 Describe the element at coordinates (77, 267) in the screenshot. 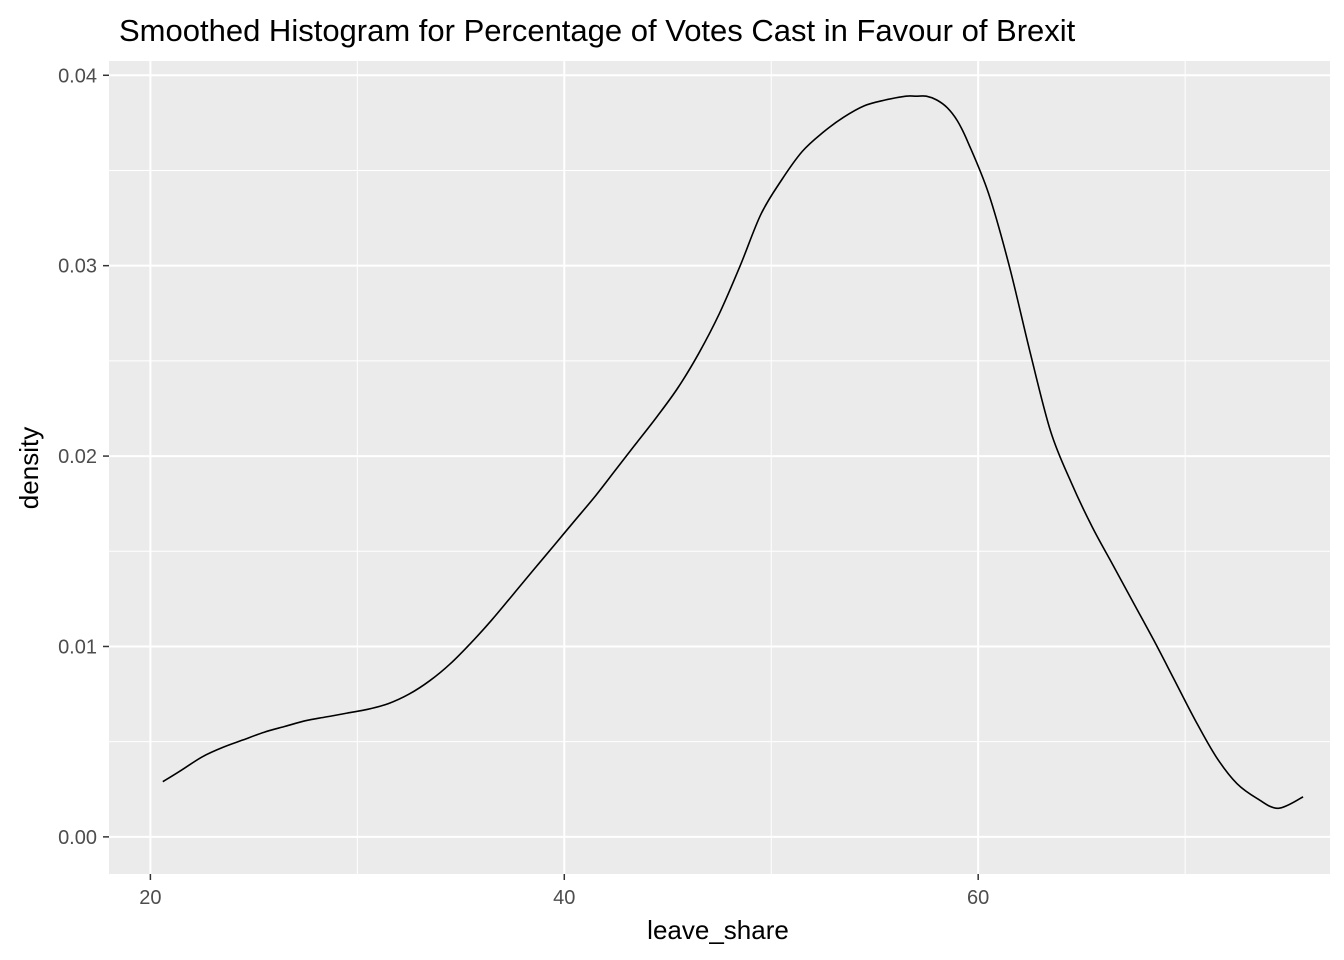

I see `y-tick-label: 0.03` at that location.